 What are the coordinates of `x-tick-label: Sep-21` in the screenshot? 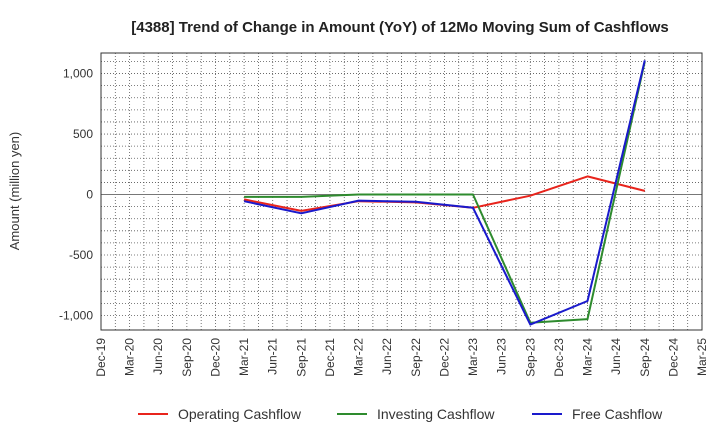 It's located at (301, 357).